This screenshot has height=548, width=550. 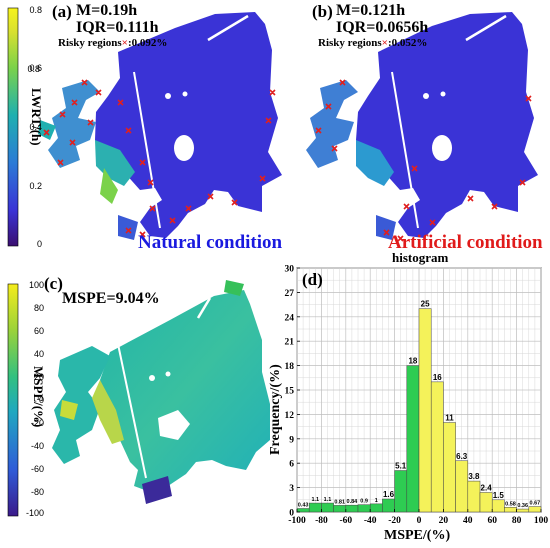 I want to click on panel-d-label: (d), so click(x=312, y=279).